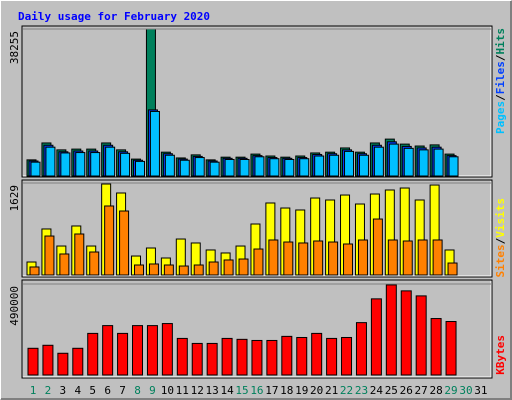 The width and height of the screenshot is (512, 400). What do you see at coordinates (48, 390) in the screenshot?
I see `x-tick-label: 2` at bounding box center [48, 390].